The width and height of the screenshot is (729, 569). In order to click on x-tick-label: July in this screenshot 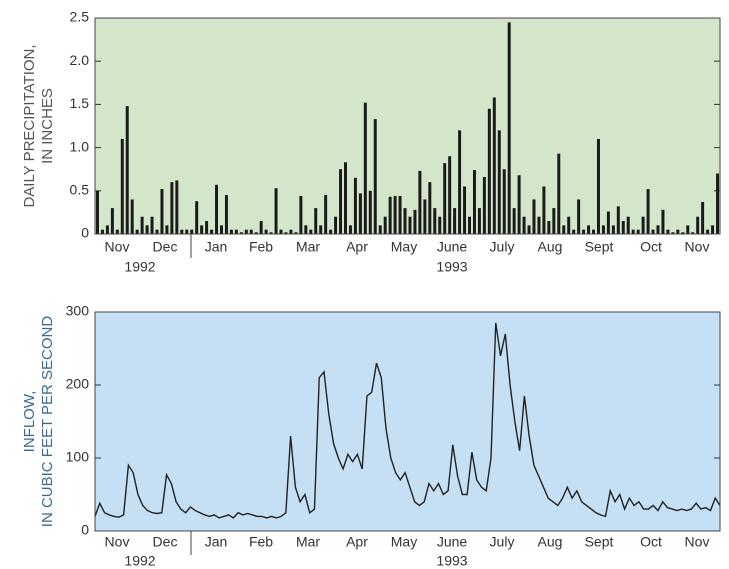, I will do `click(502, 247)`.